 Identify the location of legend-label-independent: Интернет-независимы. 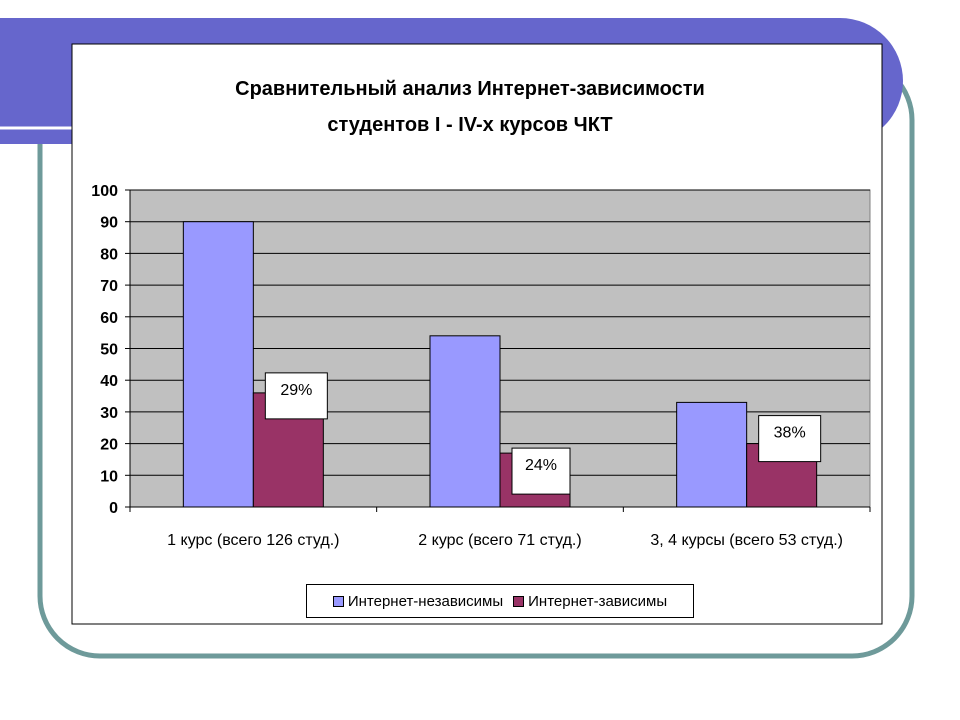
(425, 601).